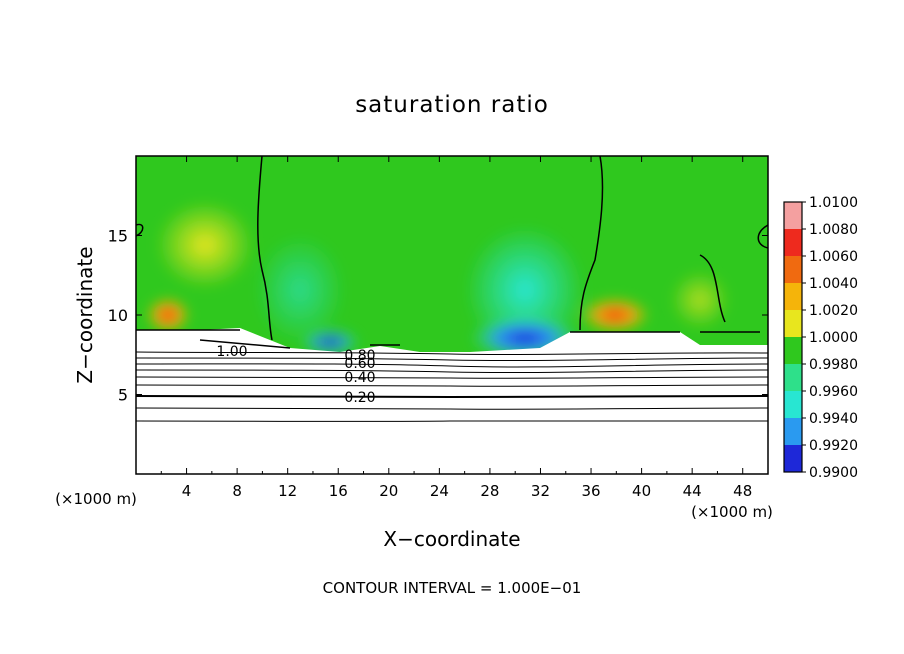 This screenshot has height=654, width=904. I want to click on x-tick-label: 48, so click(742, 491).